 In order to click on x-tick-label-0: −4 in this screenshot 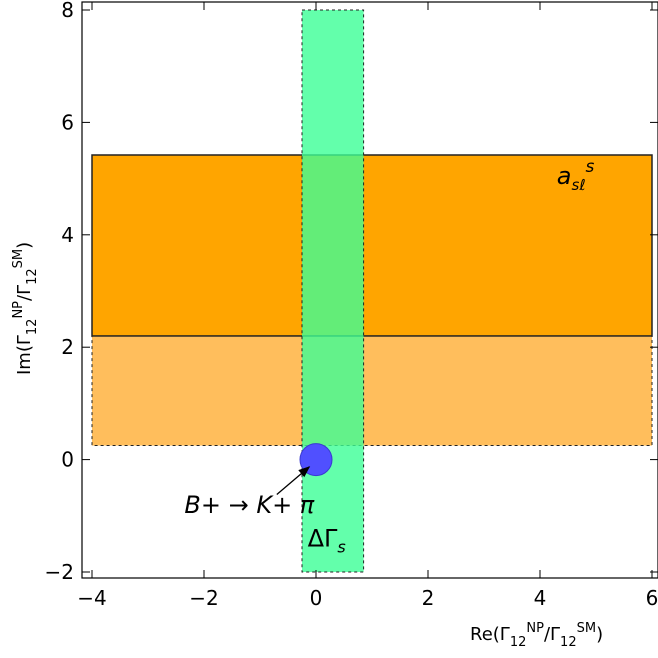, I will do `click(91, 598)`.